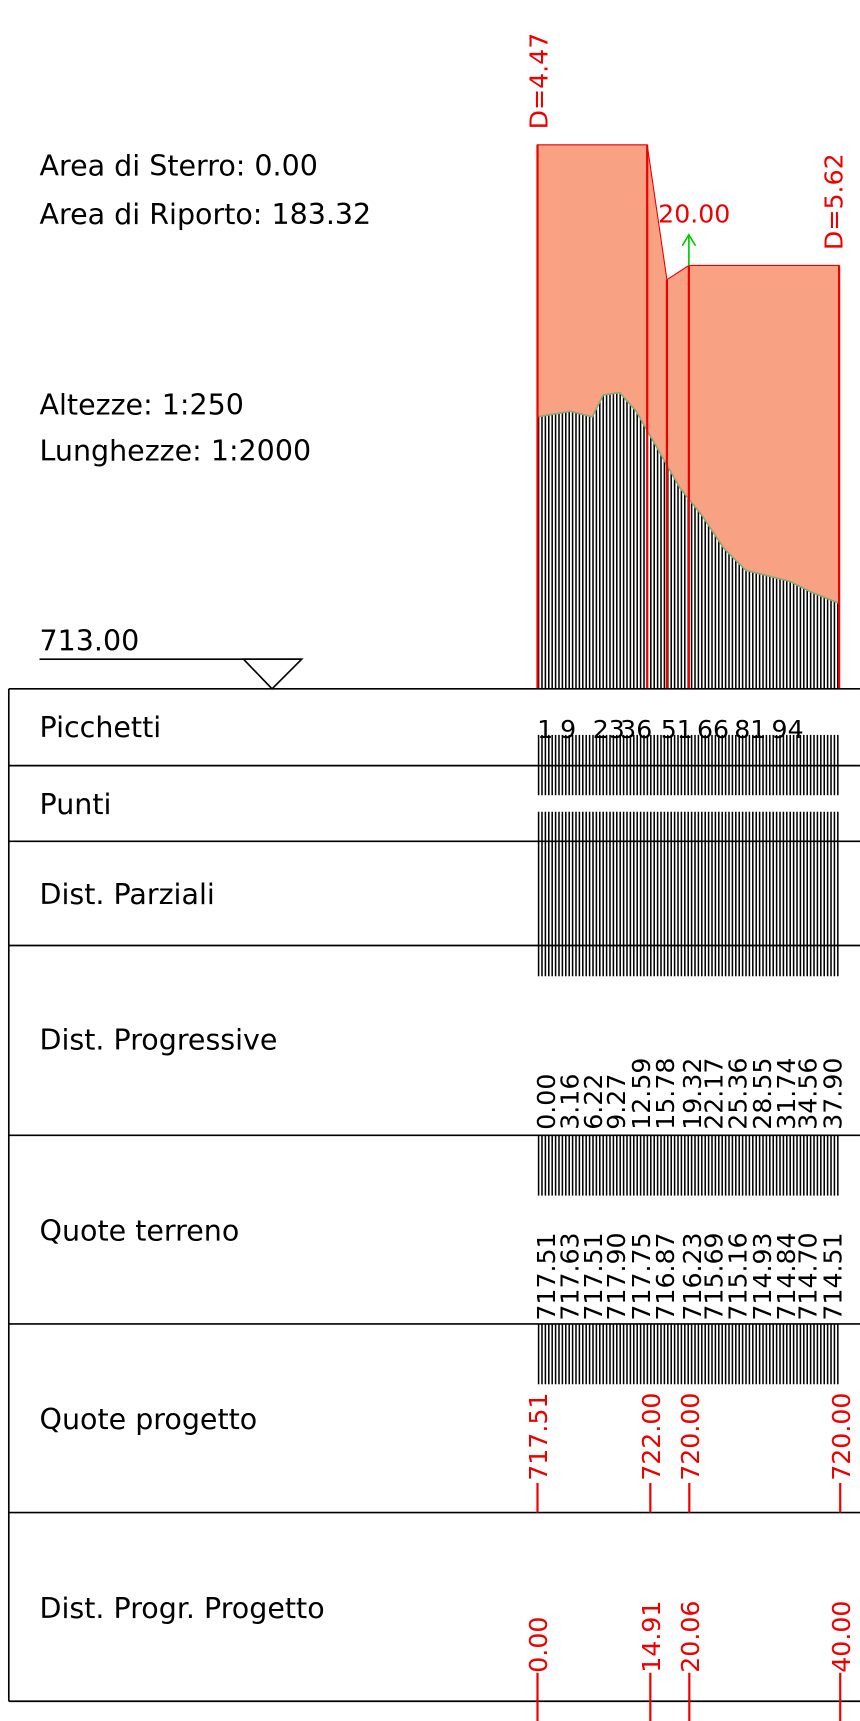 This screenshot has height=1721, width=860. Describe the element at coordinates (714, 1276) in the screenshot. I see `ground-height-label: 715.69` at that location.